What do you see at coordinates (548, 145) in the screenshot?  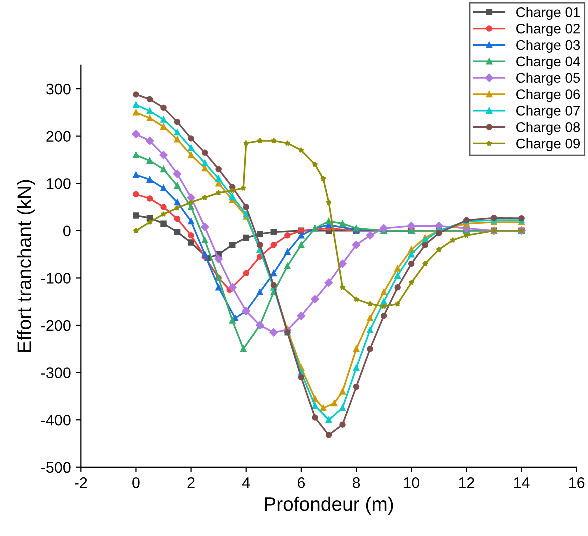 I see `legend-label: Charge 09` at bounding box center [548, 145].